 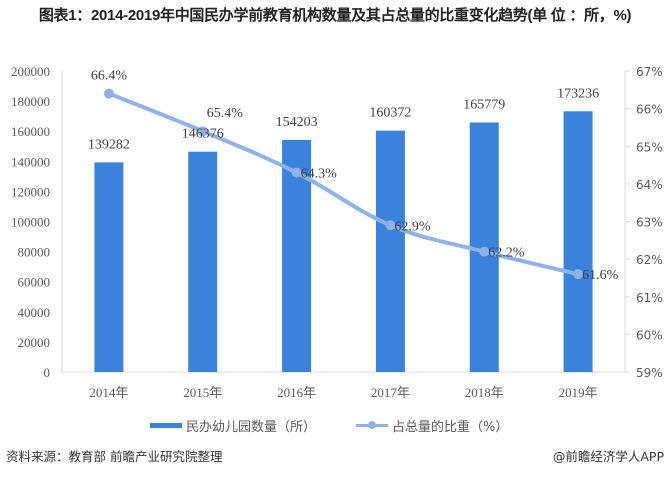 I want to click on line-value-label: 64.3%, so click(x=319, y=174).